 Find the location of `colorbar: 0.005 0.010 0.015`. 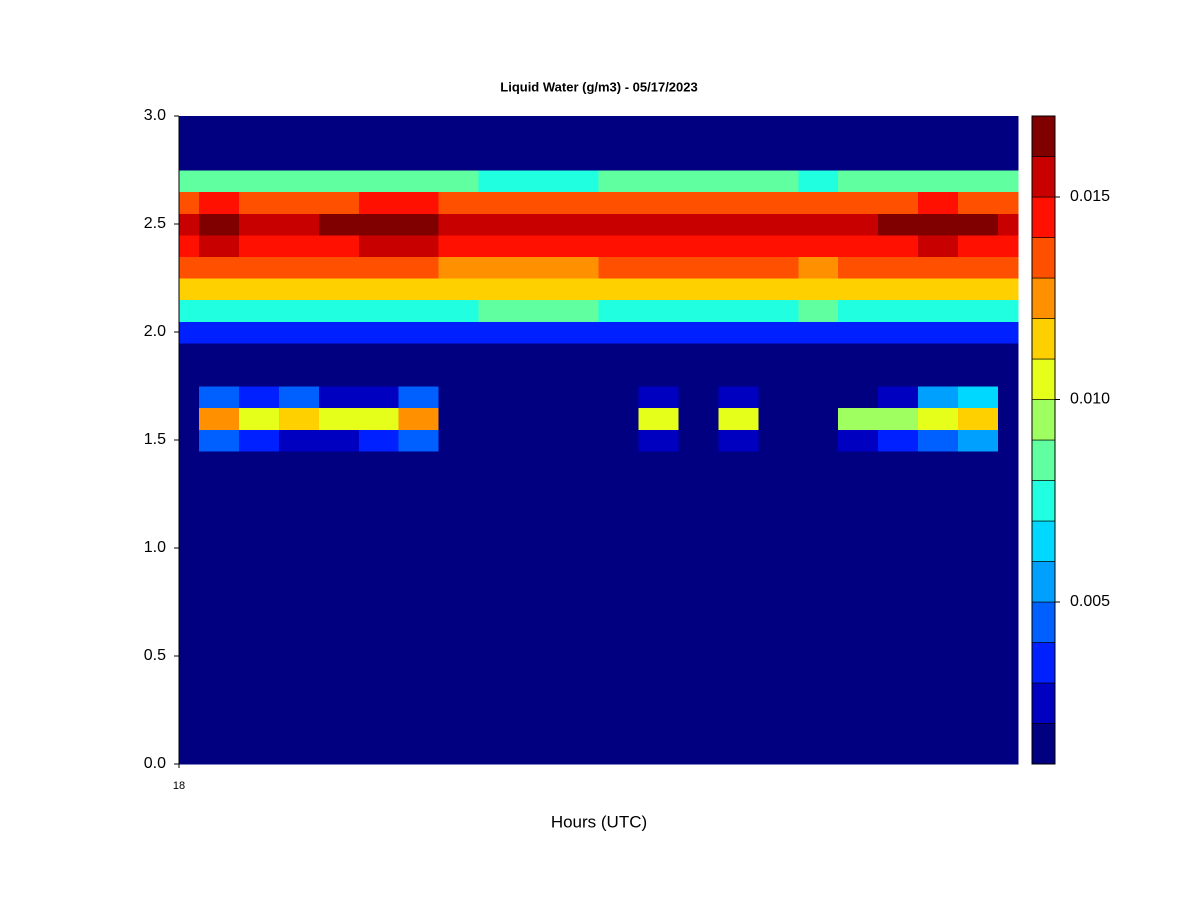

colorbar: 0.005 0.010 0.015 is located at coordinates (1070, 440).